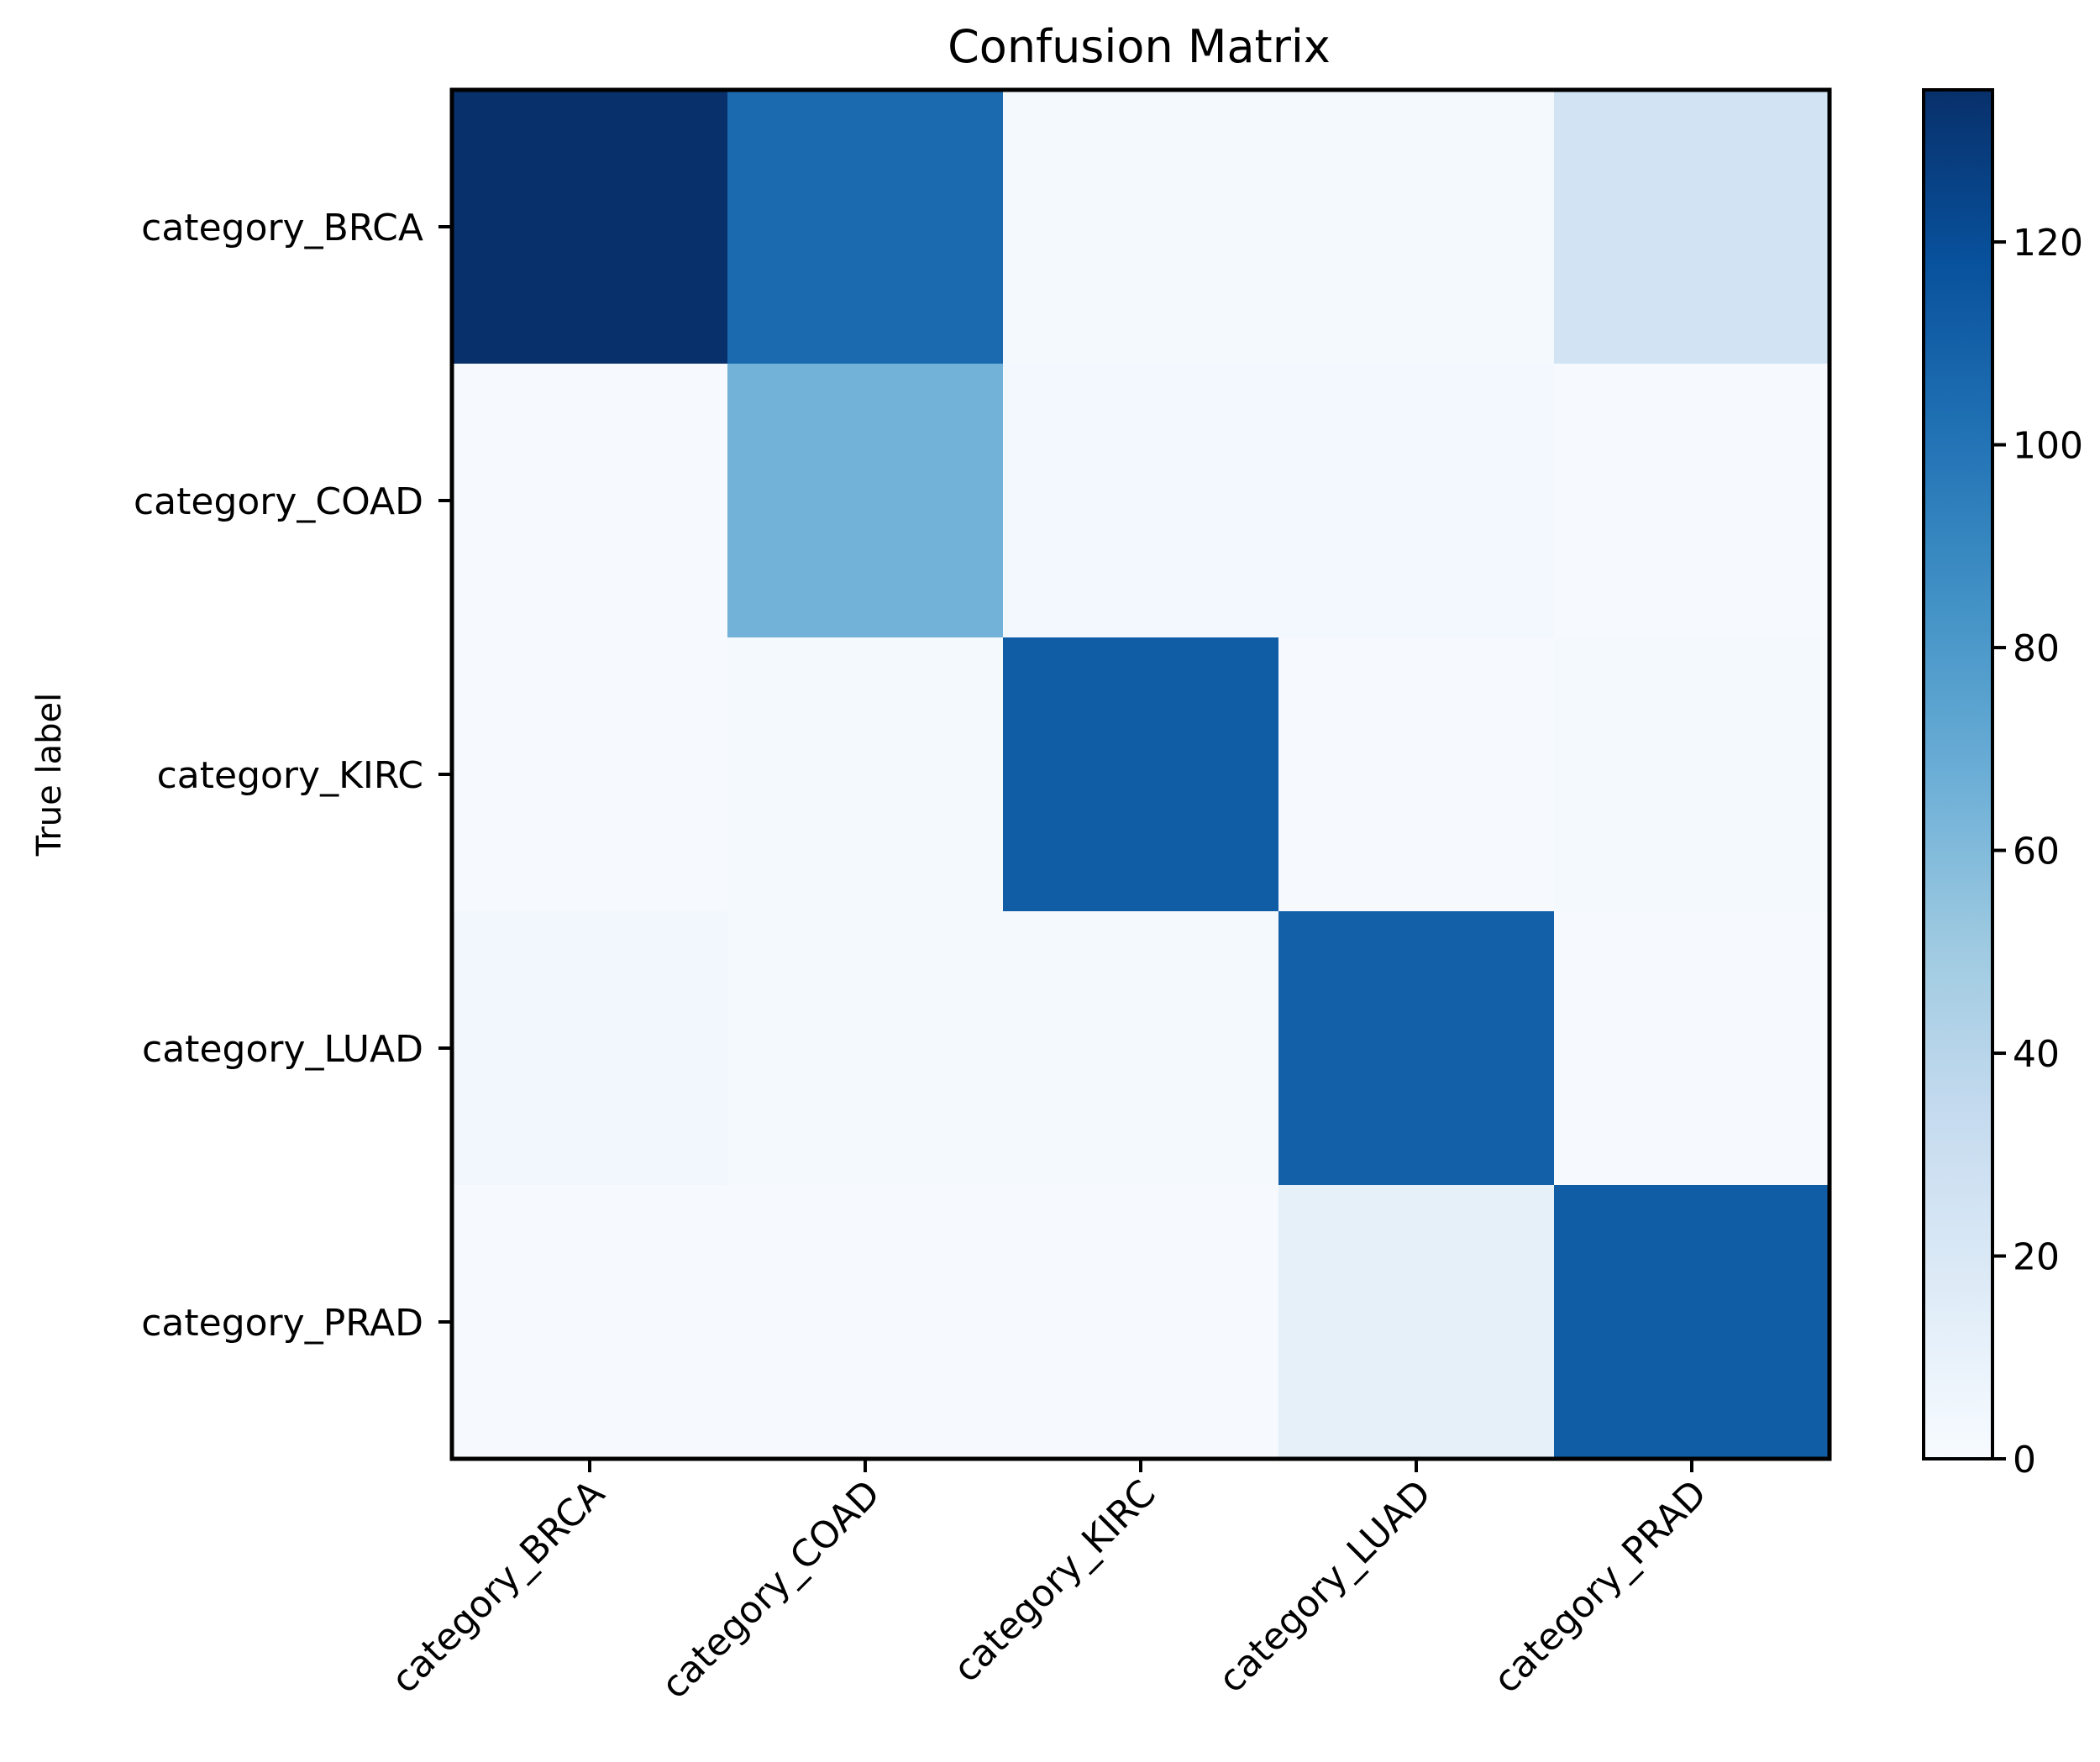 The width and height of the screenshot is (2100, 1762). What do you see at coordinates (1958, 774) in the screenshot?
I see `colorbar` at bounding box center [1958, 774].